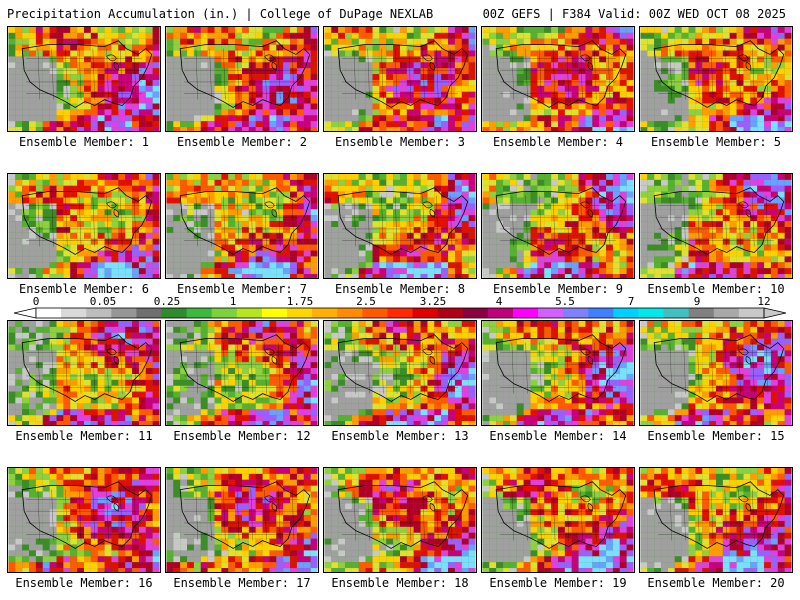 Image resolution: width=800 pixels, height=600 pixels. I want to click on ensemble-member-label: Ensemble Member: 6, so click(84, 289).